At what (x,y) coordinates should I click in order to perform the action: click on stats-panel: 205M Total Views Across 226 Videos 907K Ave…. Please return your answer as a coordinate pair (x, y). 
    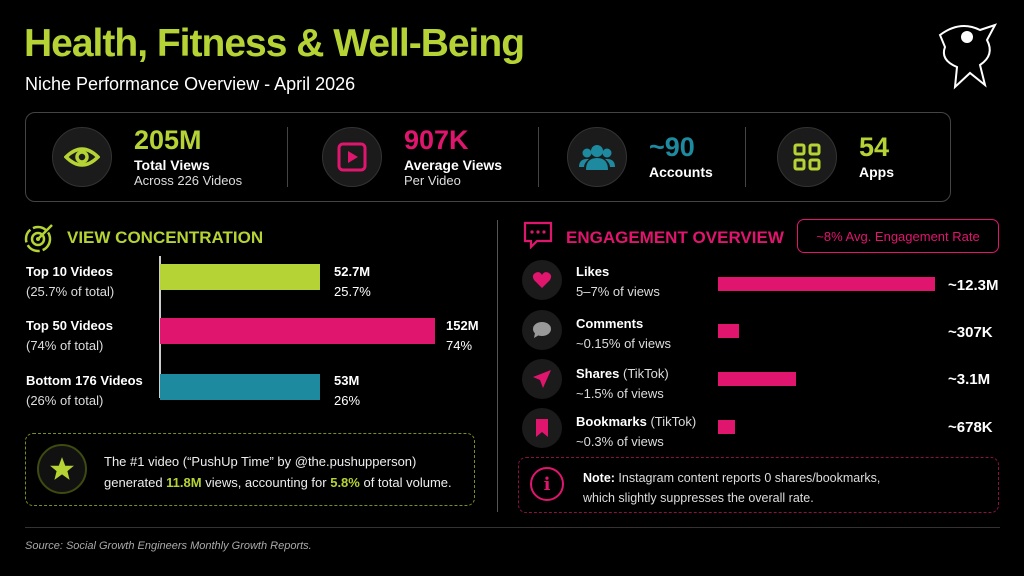
    Looking at the image, I should click on (488, 157).